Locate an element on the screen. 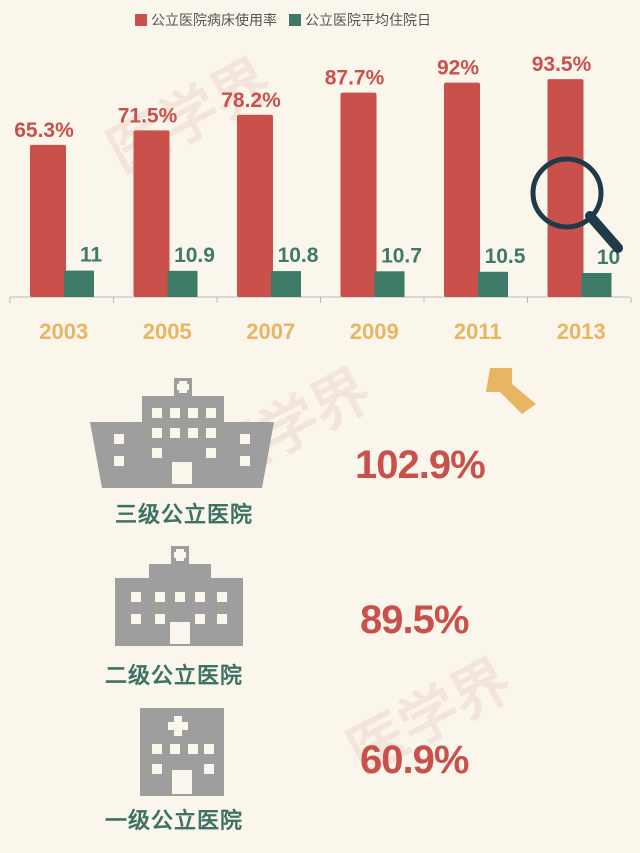  legend-item-bed-rate: 公立医院病床使用率 is located at coordinates (206, 20).